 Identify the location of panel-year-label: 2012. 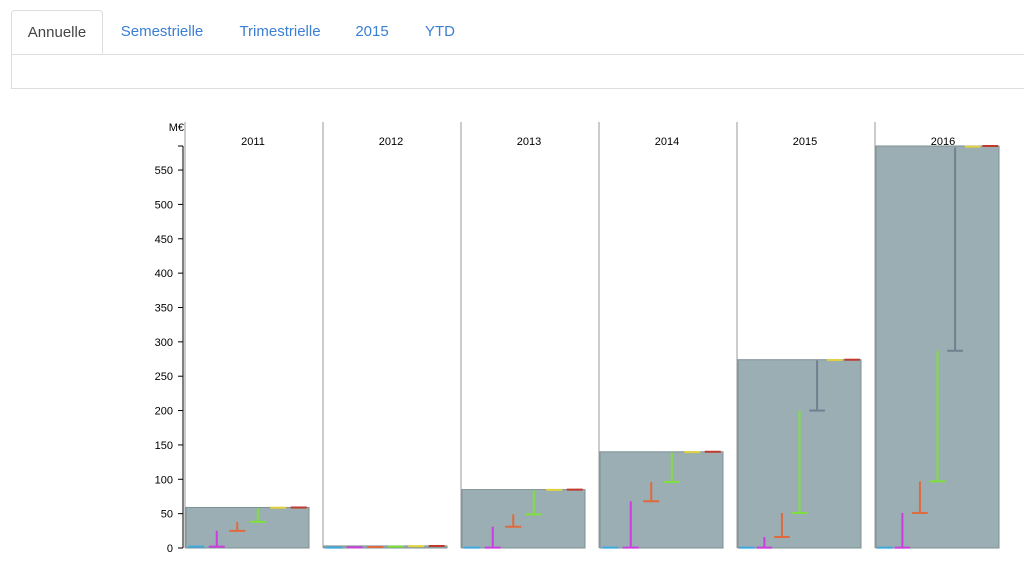
(391, 142).